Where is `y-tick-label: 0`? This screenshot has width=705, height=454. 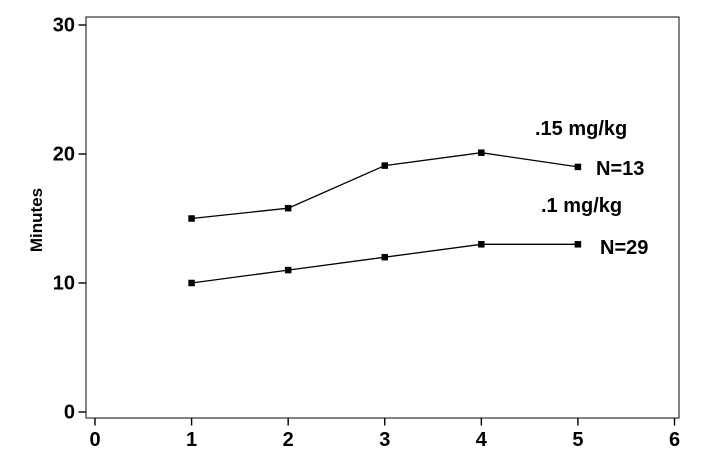 y-tick-label: 0 is located at coordinates (69, 413).